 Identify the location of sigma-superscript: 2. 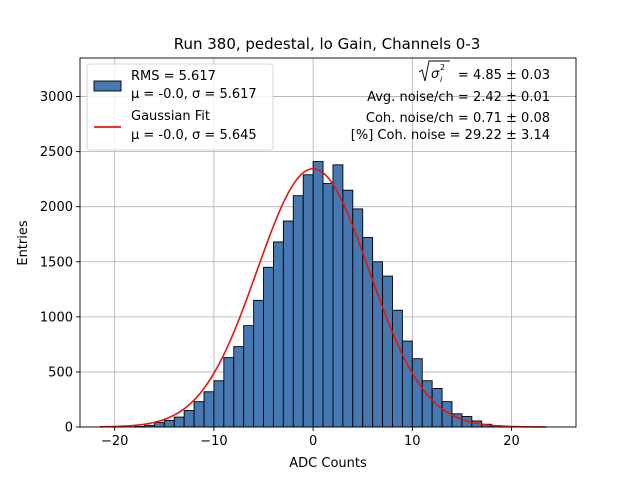
(442, 67).